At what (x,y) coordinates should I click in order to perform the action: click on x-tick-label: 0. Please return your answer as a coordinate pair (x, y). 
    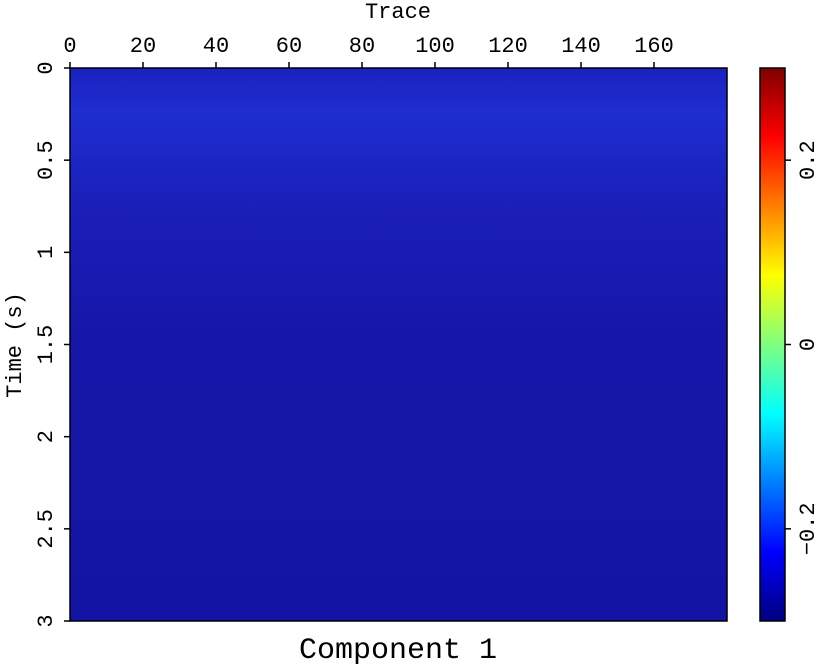
    Looking at the image, I should click on (69, 46).